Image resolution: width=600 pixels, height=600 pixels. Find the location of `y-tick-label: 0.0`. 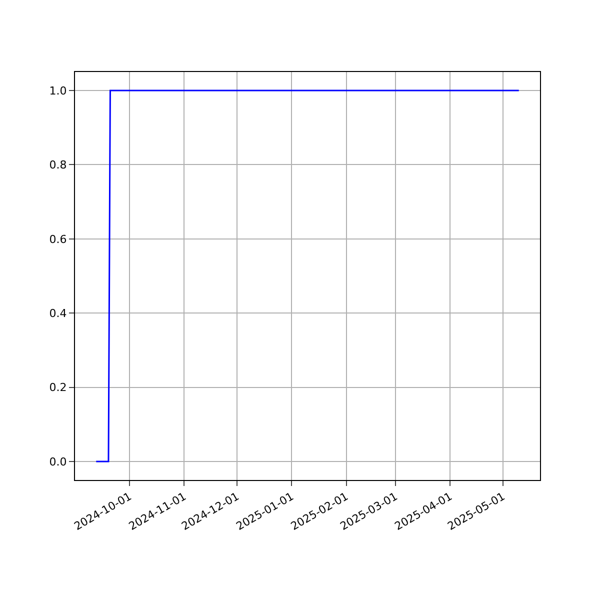

y-tick-label: 0.0 is located at coordinates (58, 461).